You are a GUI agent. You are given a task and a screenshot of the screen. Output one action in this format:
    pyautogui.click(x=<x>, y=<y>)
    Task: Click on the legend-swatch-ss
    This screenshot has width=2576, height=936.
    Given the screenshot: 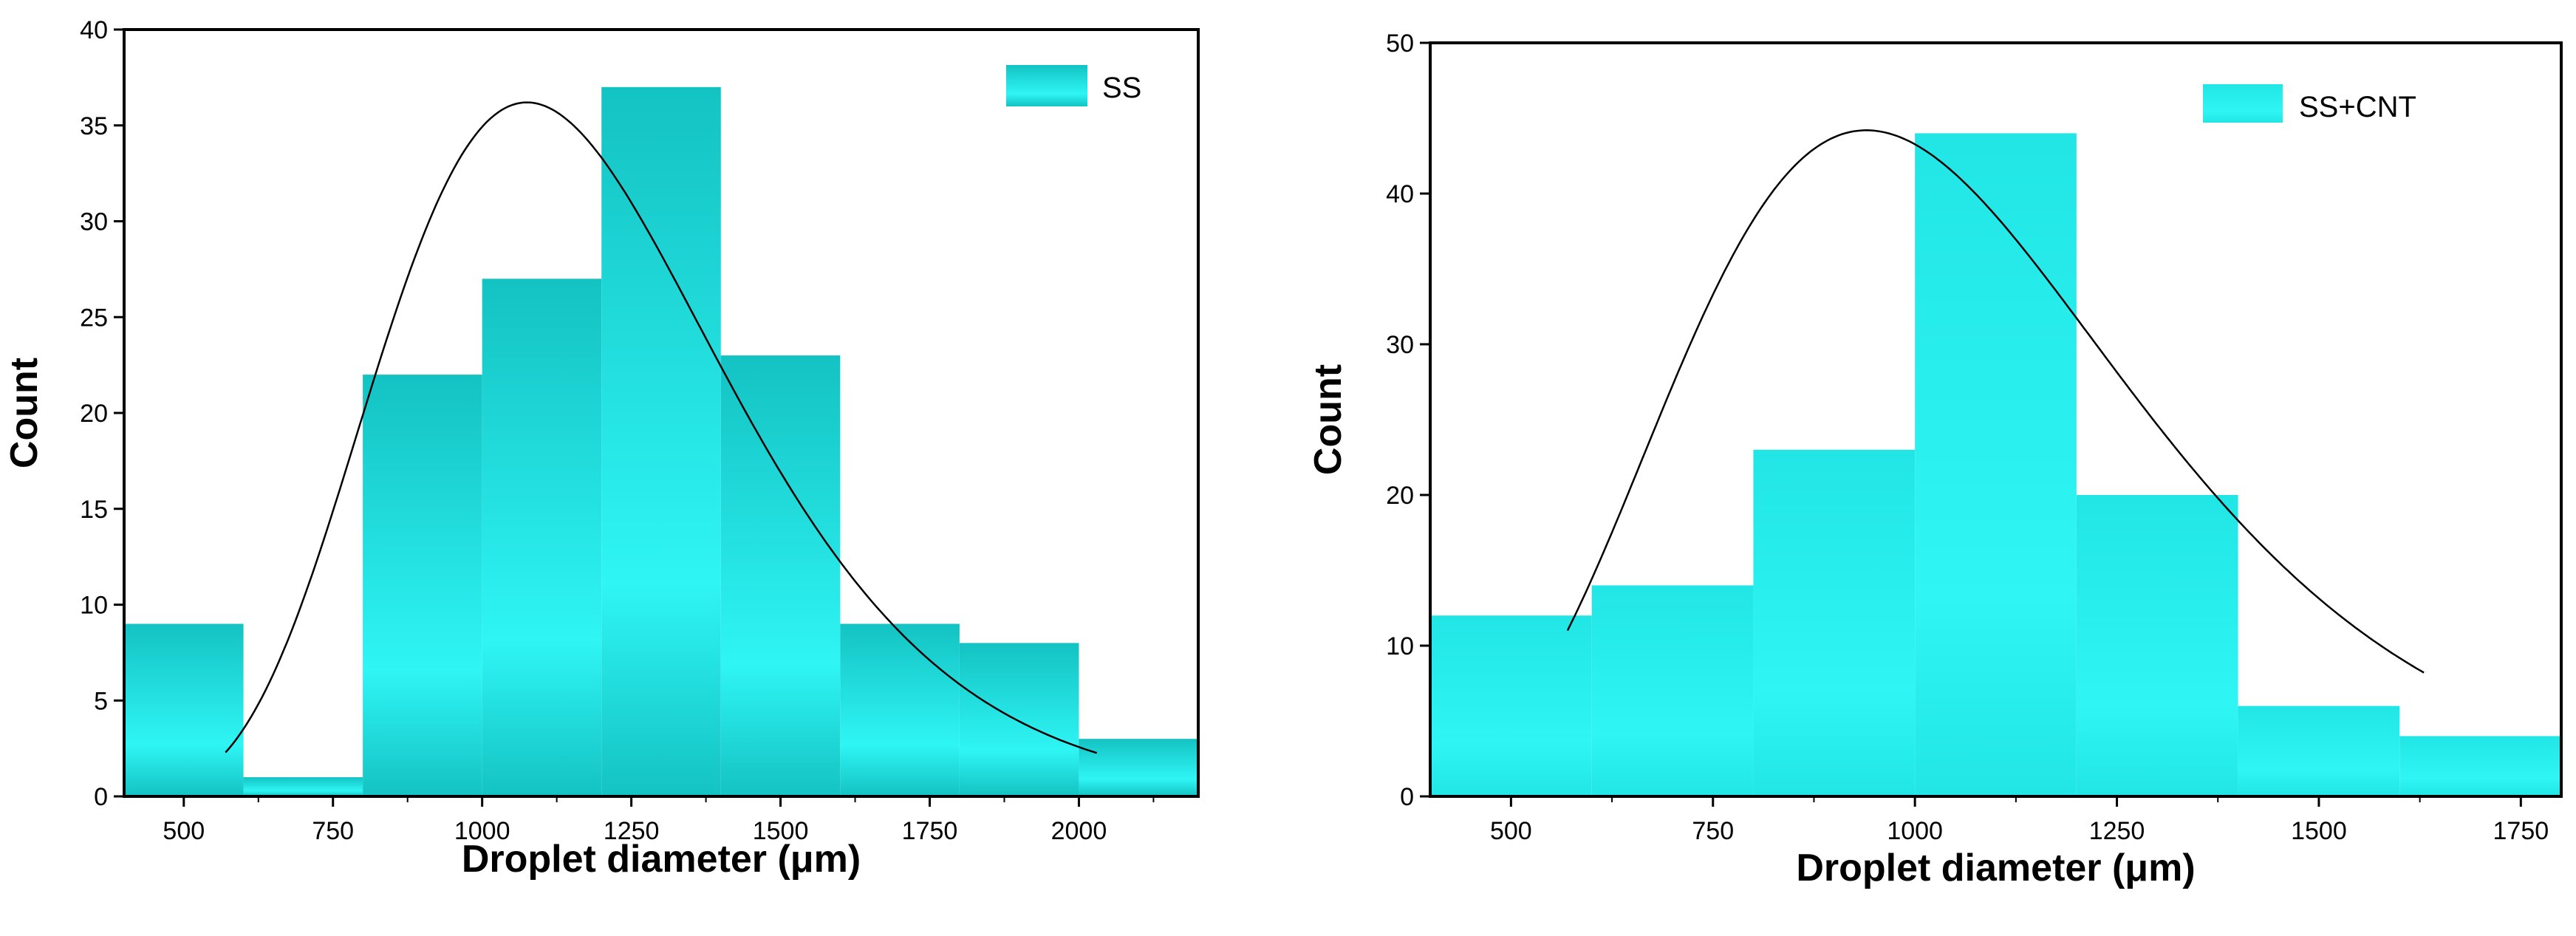 What is the action you would take?
    pyautogui.click(x=1046, y=86)
    